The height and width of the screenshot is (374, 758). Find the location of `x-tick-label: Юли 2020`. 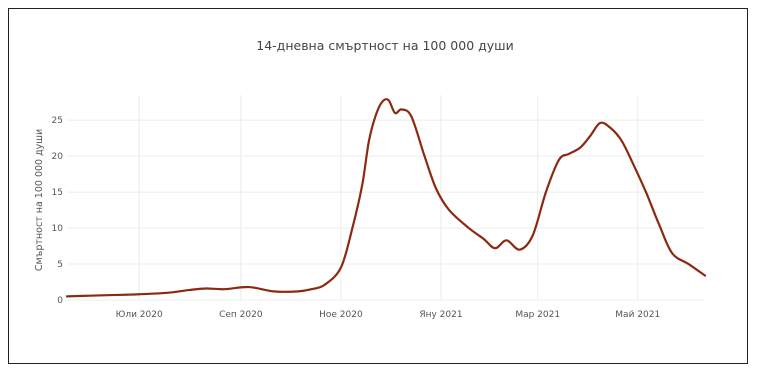

x-tick-label: Юли 2020 is located at coordinates (139, 315).